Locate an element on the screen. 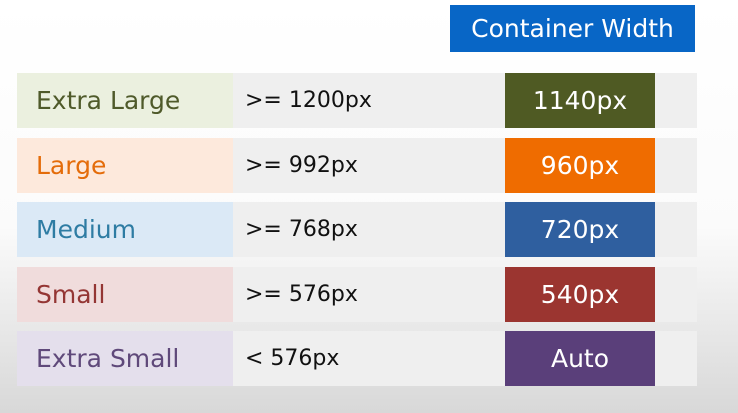 Image resolution: width=738 pixels, height=413 pixels. size-label: Extra Small is located at coordinates (125, 358).